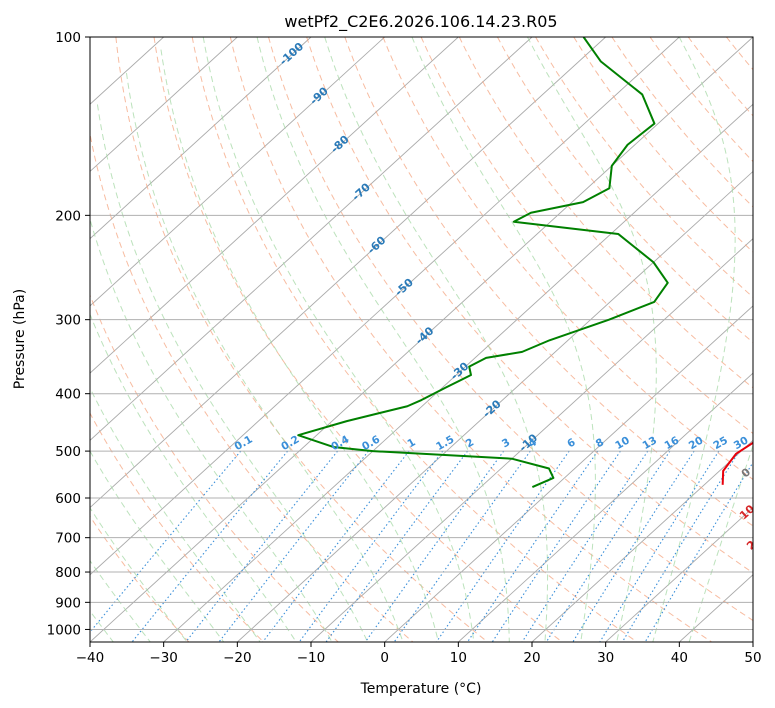 The height and width of the screenshot is (708, 775). I want to click on y-tick-label: 100, so click(68, 38).